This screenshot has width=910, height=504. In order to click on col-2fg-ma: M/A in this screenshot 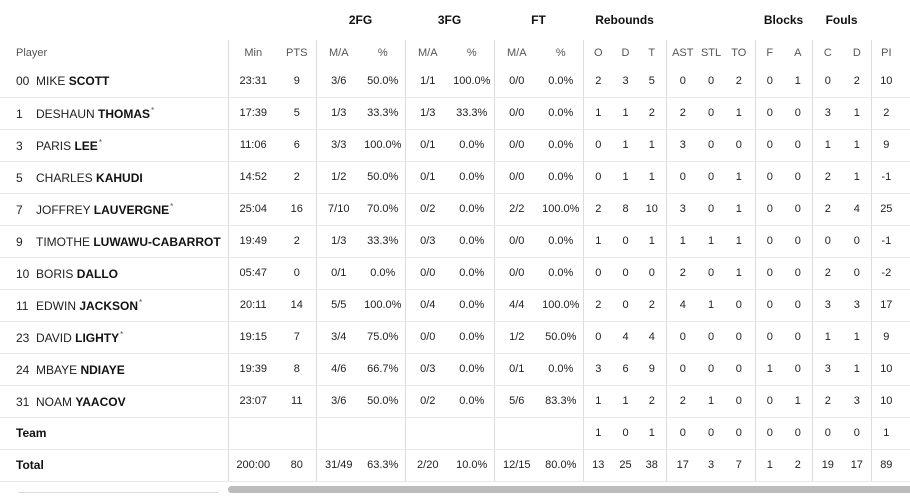, I will do `click(338, 52)`.